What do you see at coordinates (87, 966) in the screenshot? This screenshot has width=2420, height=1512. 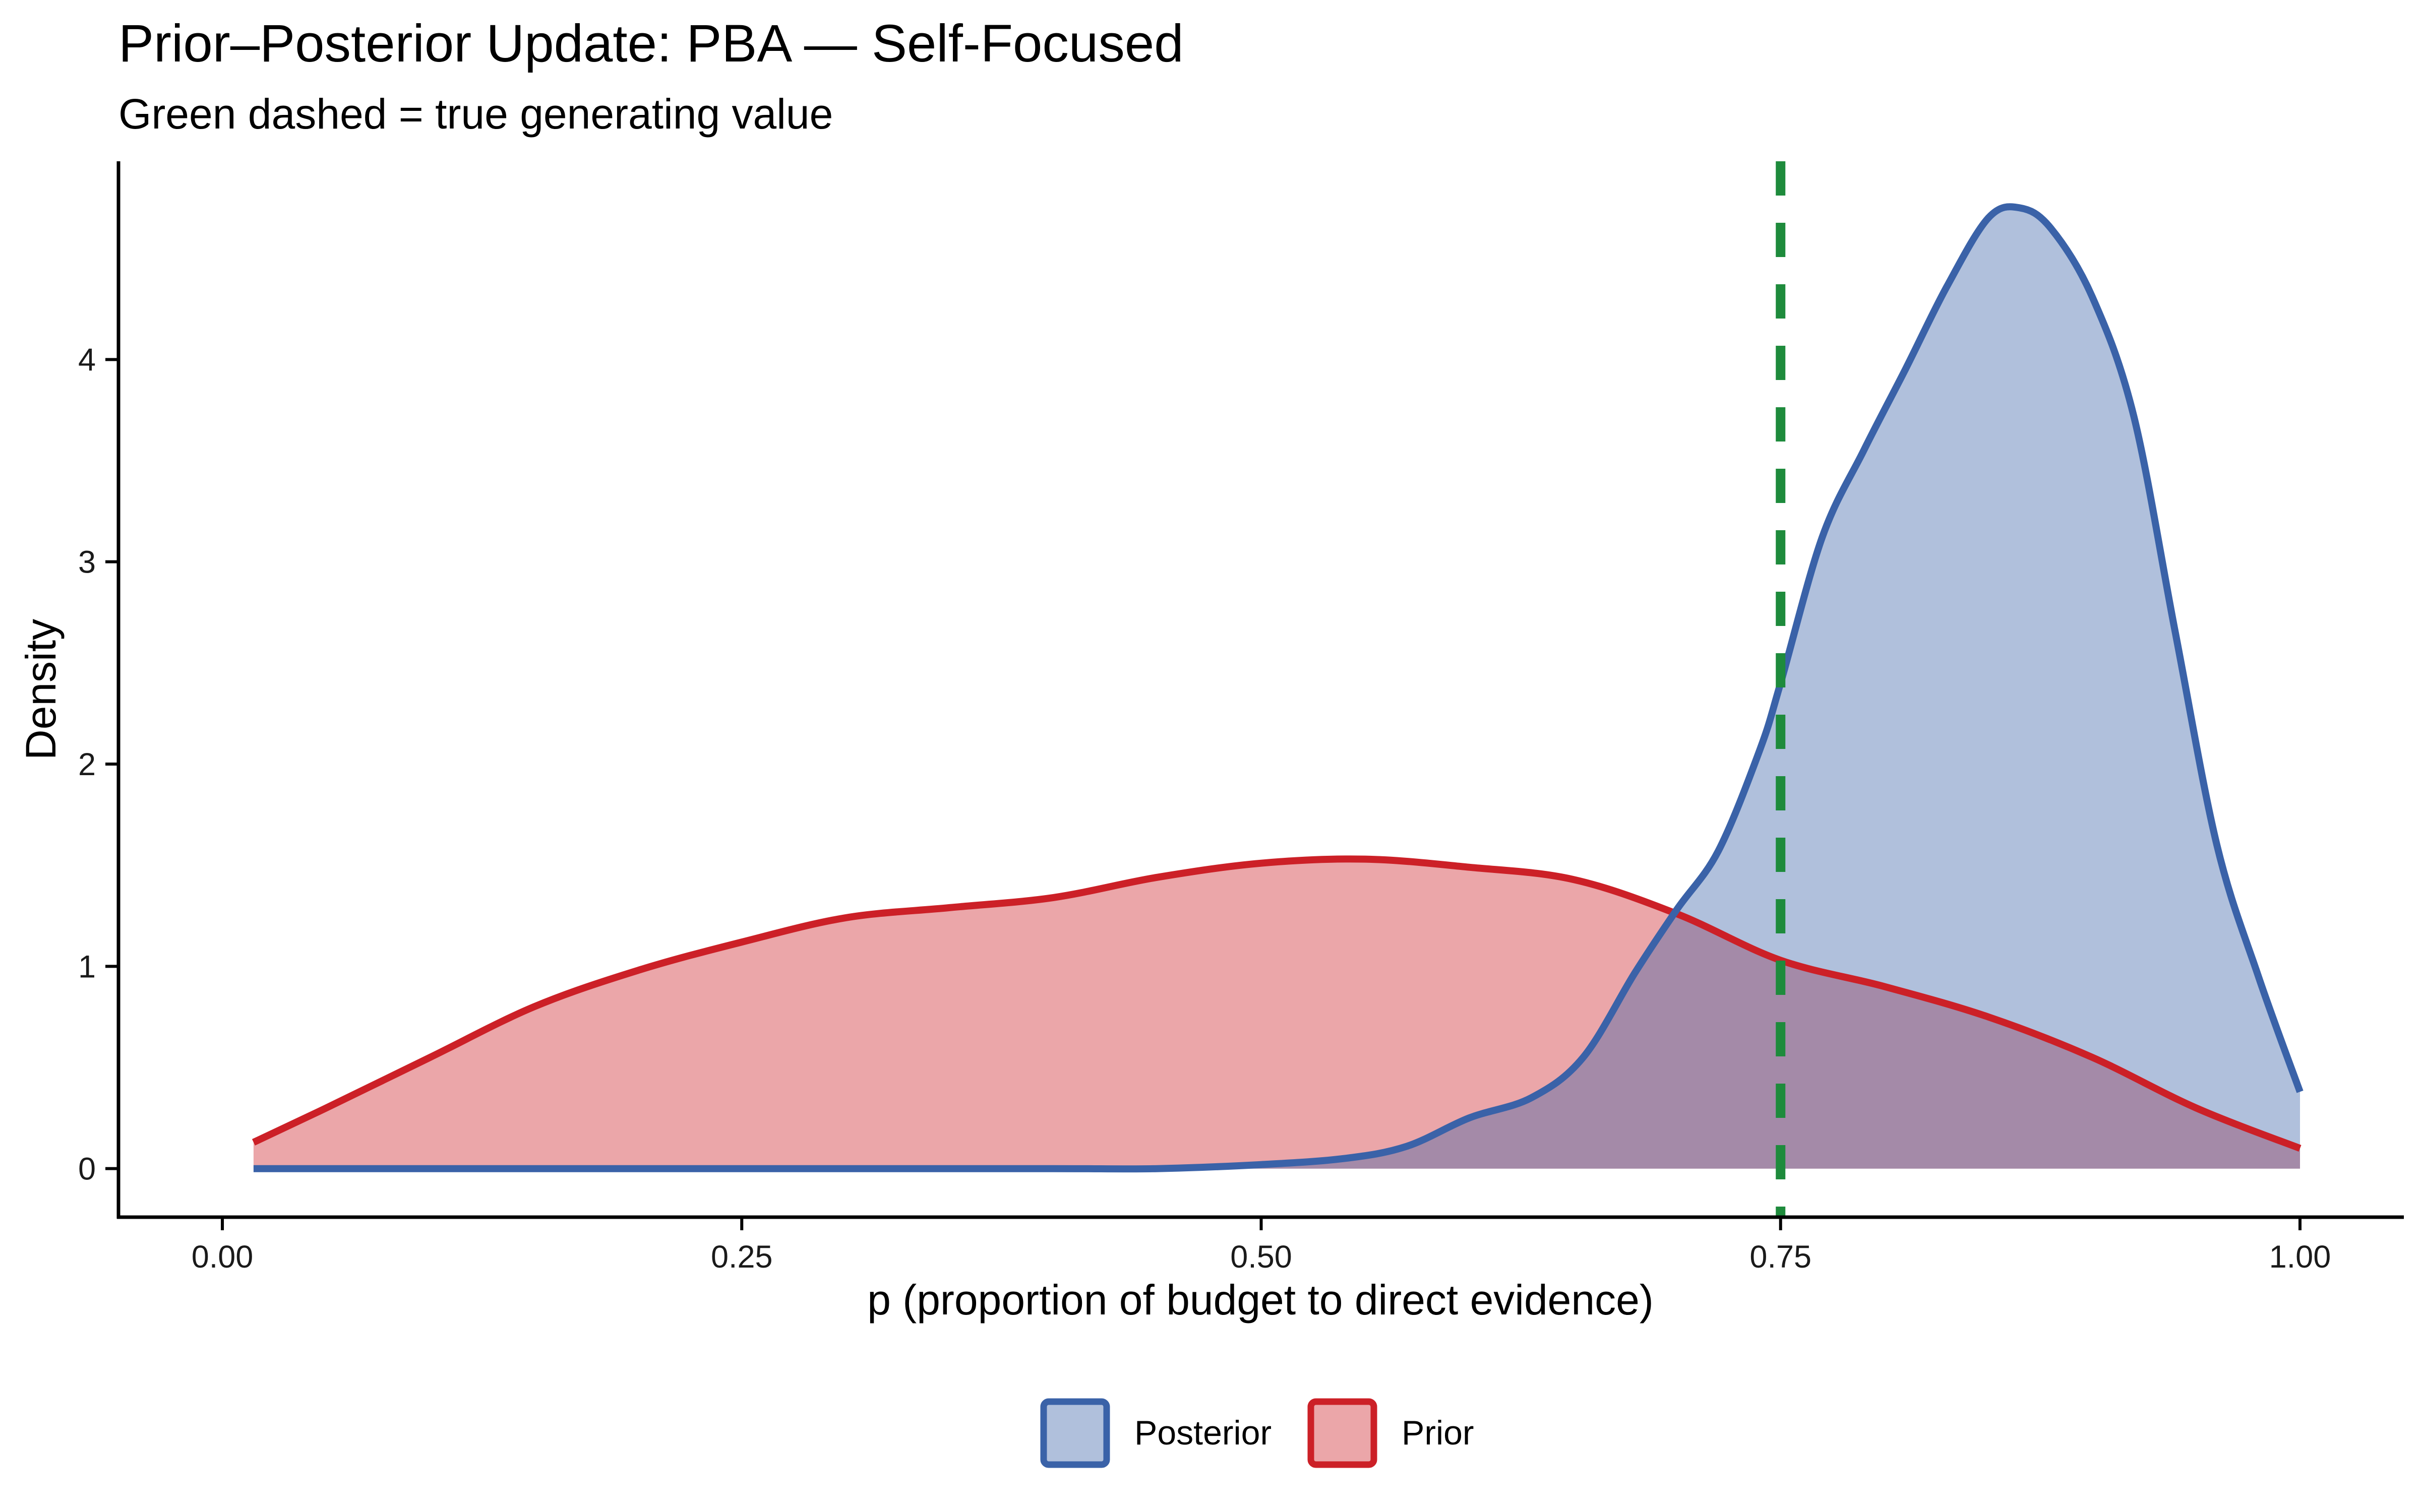 I see `y-tick-label: 1` at bounding box center [87, 966].